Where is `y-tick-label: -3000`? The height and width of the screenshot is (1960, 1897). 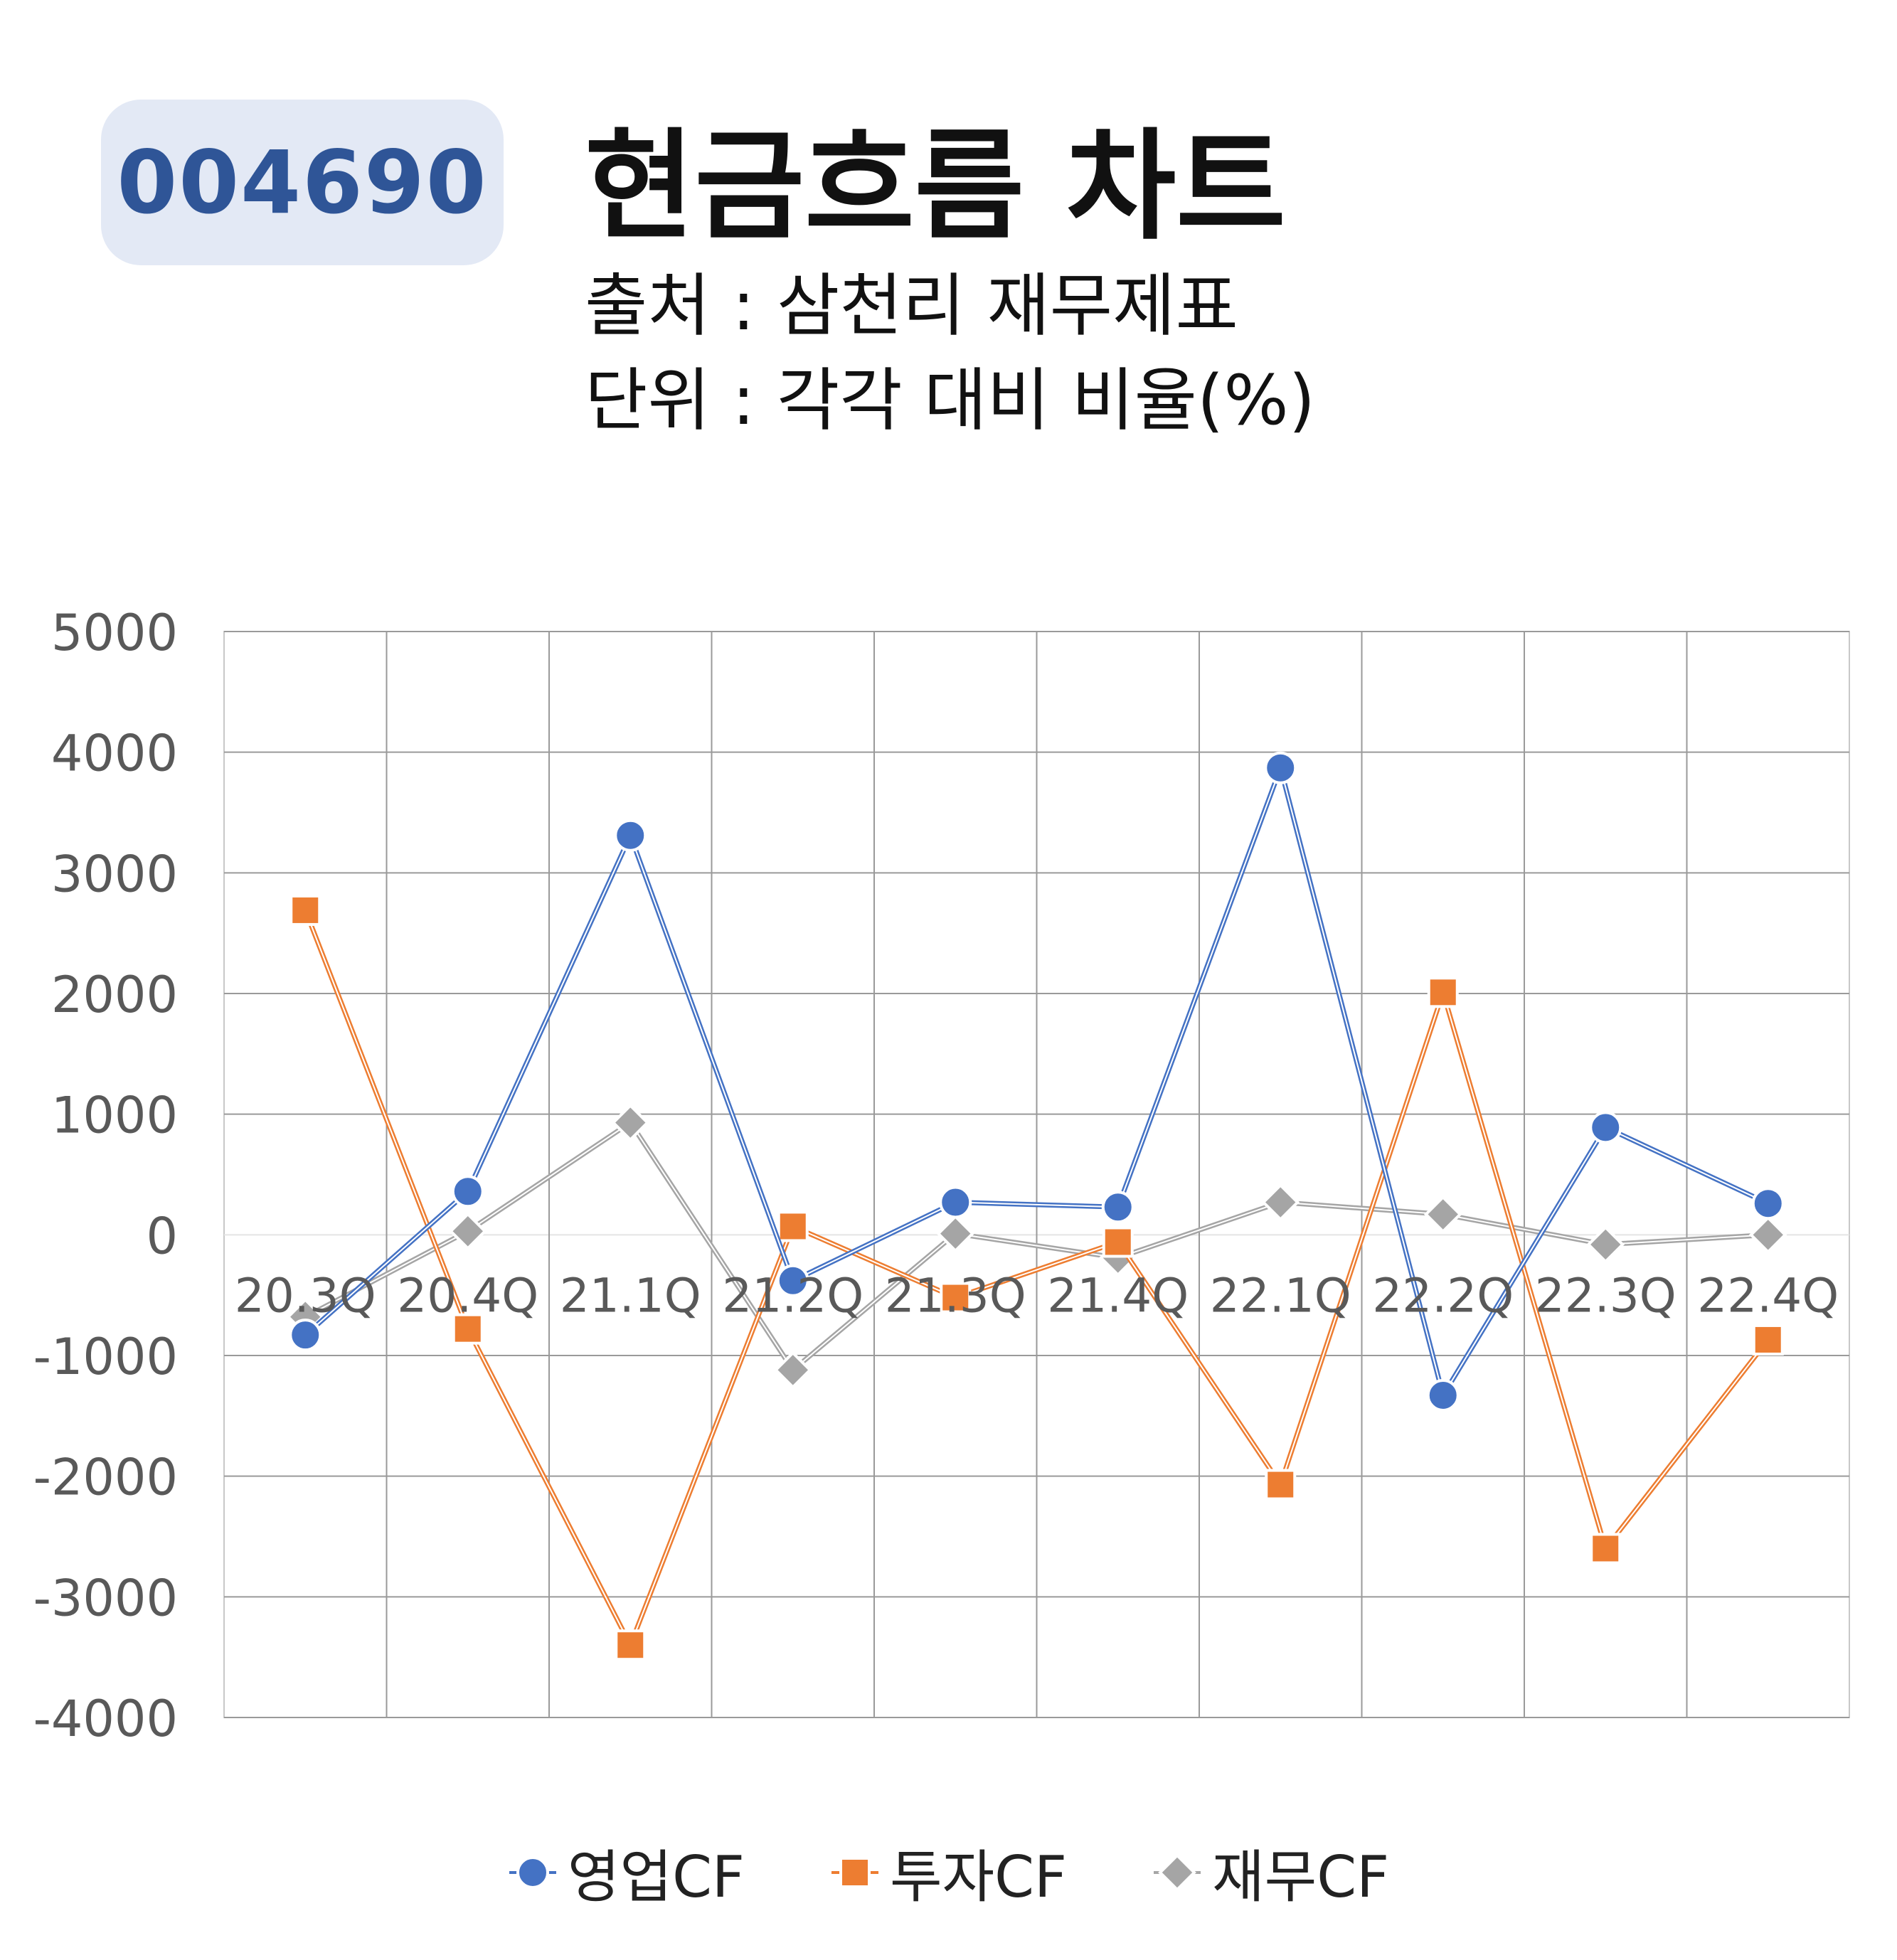 y-tick-label: -3000 is located at coordinates (105, 1598).